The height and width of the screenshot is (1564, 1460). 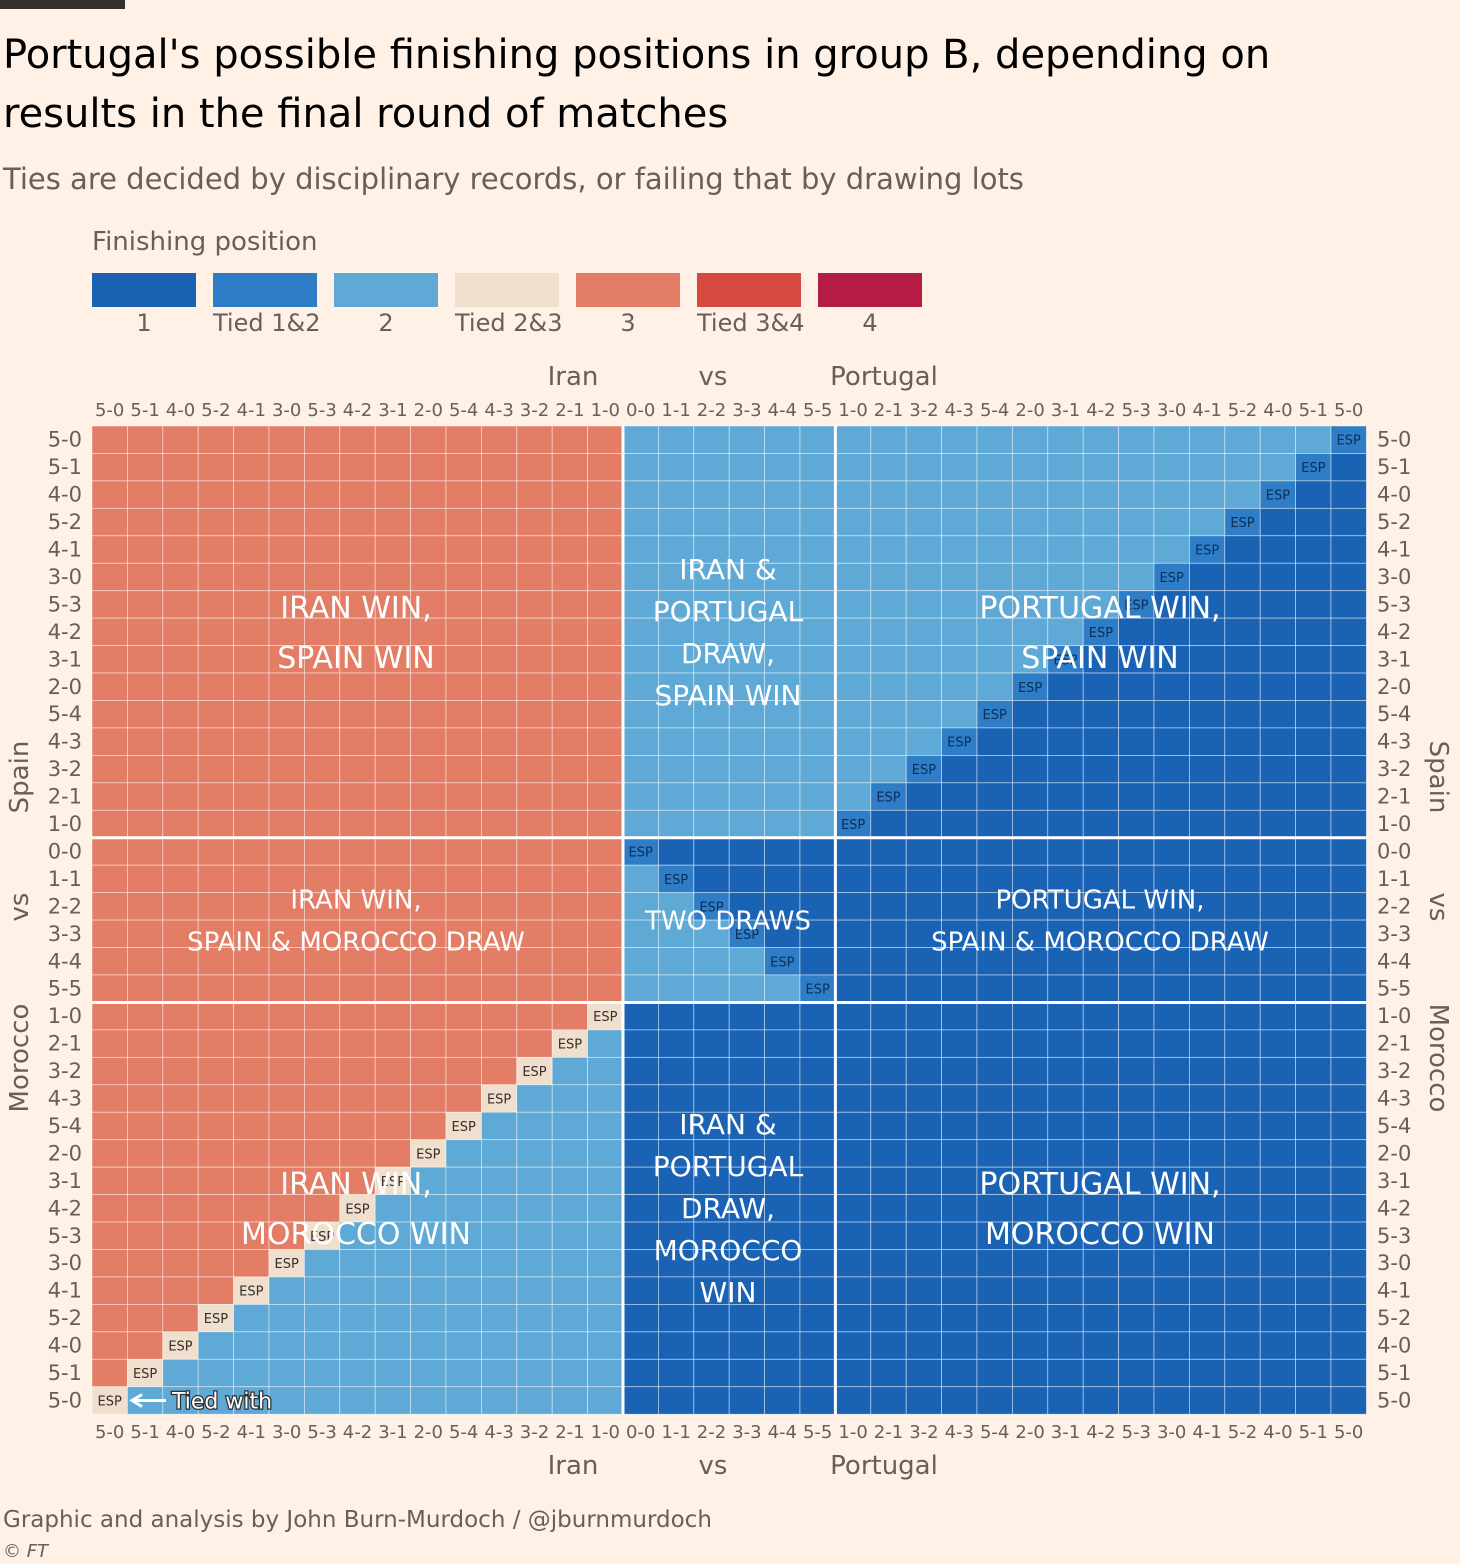 What do you see at coordinates (62, 4) in the screenshot?
I see `top-accent-bar` at bounding box center [62, 4].